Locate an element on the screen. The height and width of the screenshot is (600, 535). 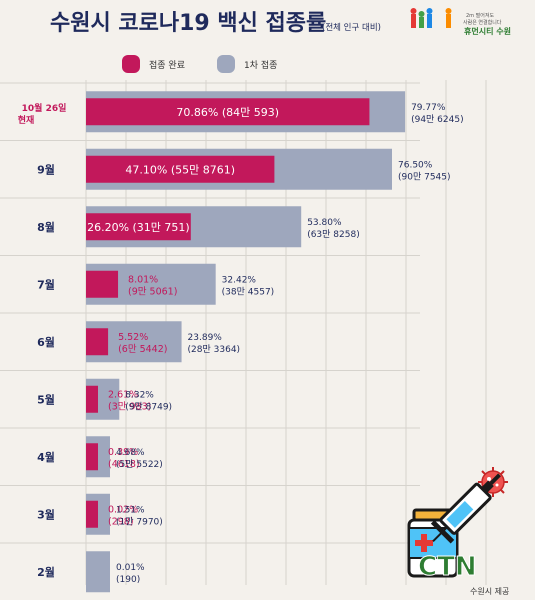
chart-row: 7월 8.01% (9만 5061) 32.42% (38만 4557) is located at coordinates (156, 284).